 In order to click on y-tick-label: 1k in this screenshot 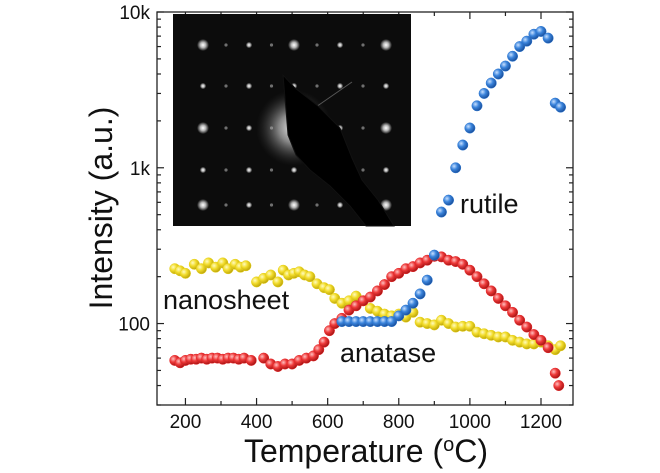, I will do `click(140, 169)`.